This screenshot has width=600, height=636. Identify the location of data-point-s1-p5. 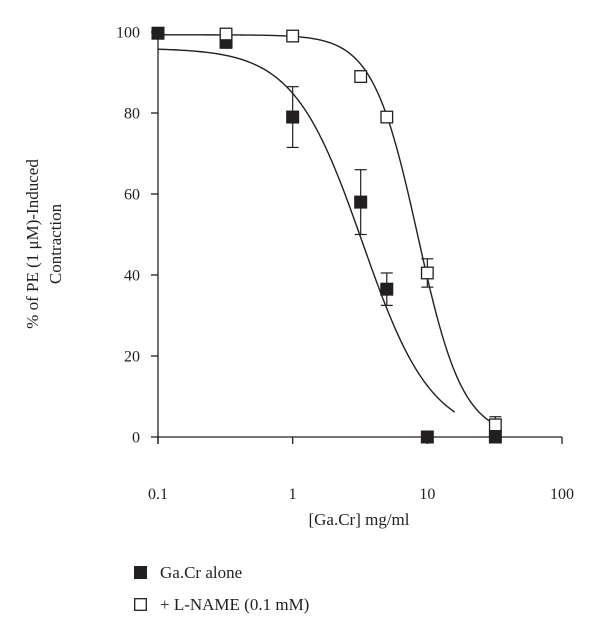
(495, 425).